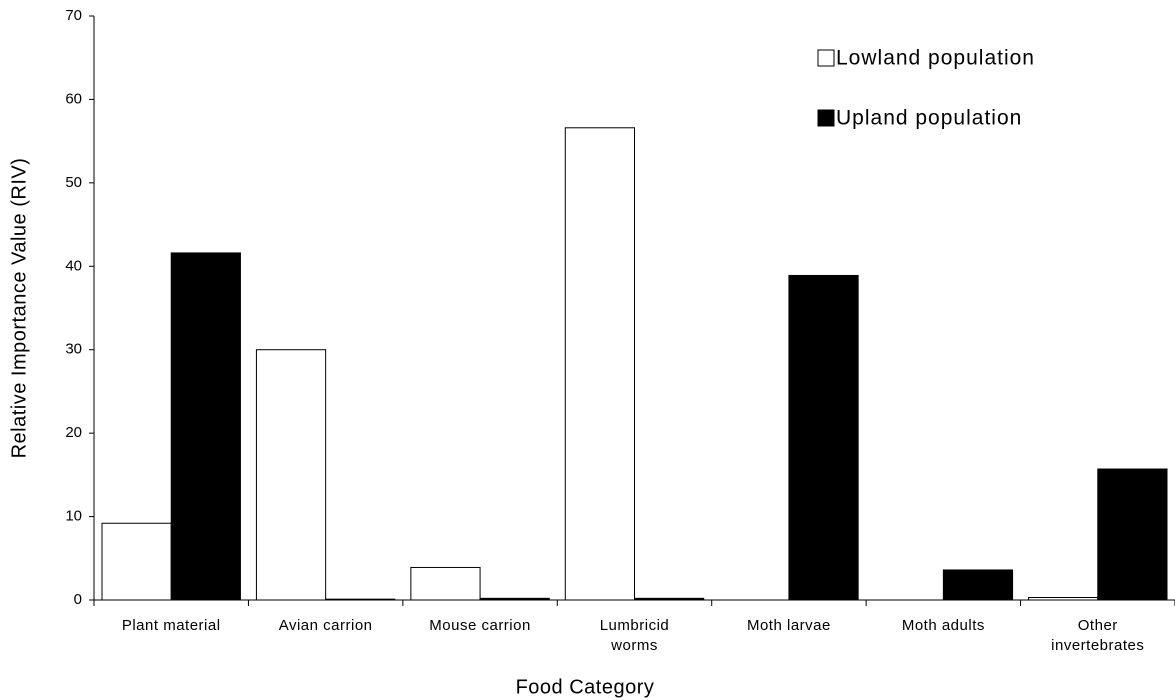 This screenshot has width=1175, height=700. Describe the element at coordinates (73, 98) in the screenshot. I see `y-tick-label: 60` at that location.